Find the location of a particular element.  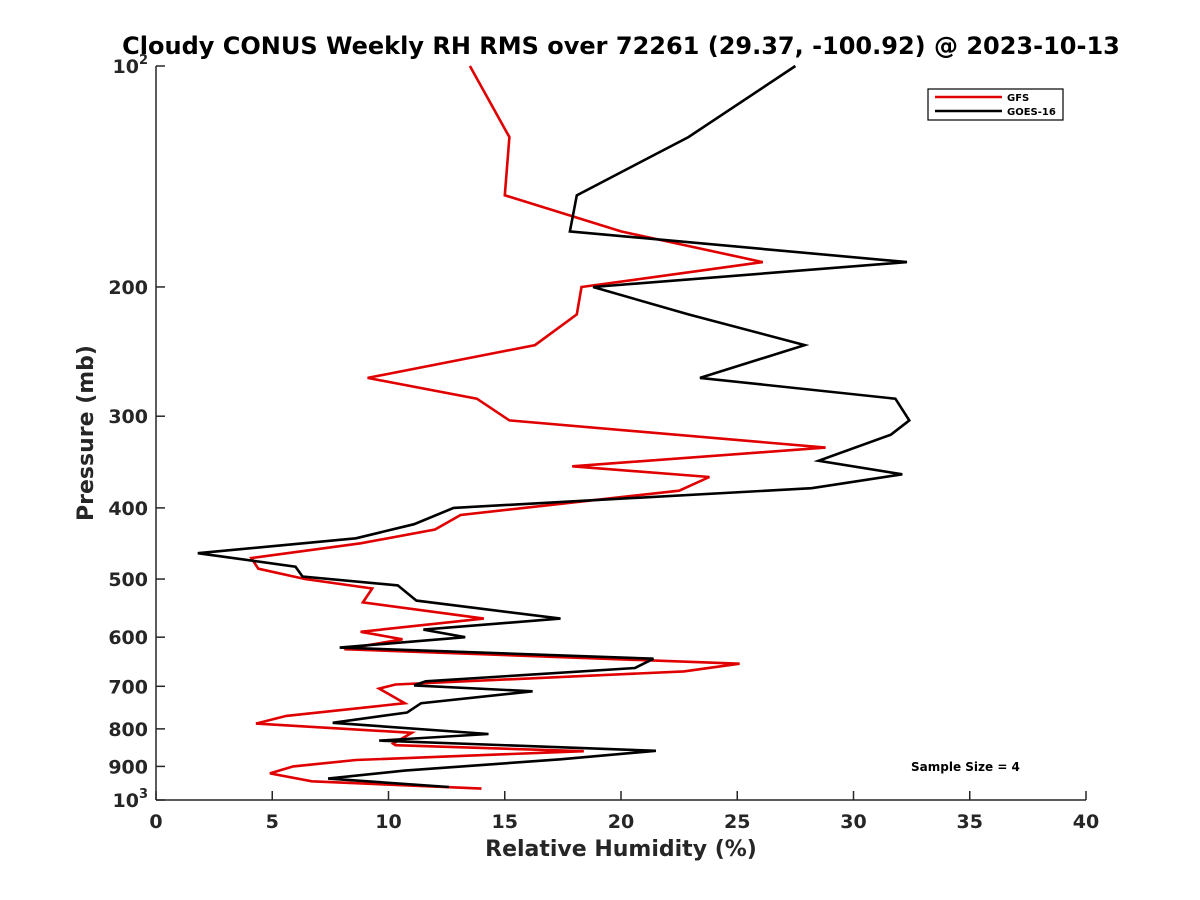

legend-label-goes16: GOES-16 is located at coordinates (1031, 112).